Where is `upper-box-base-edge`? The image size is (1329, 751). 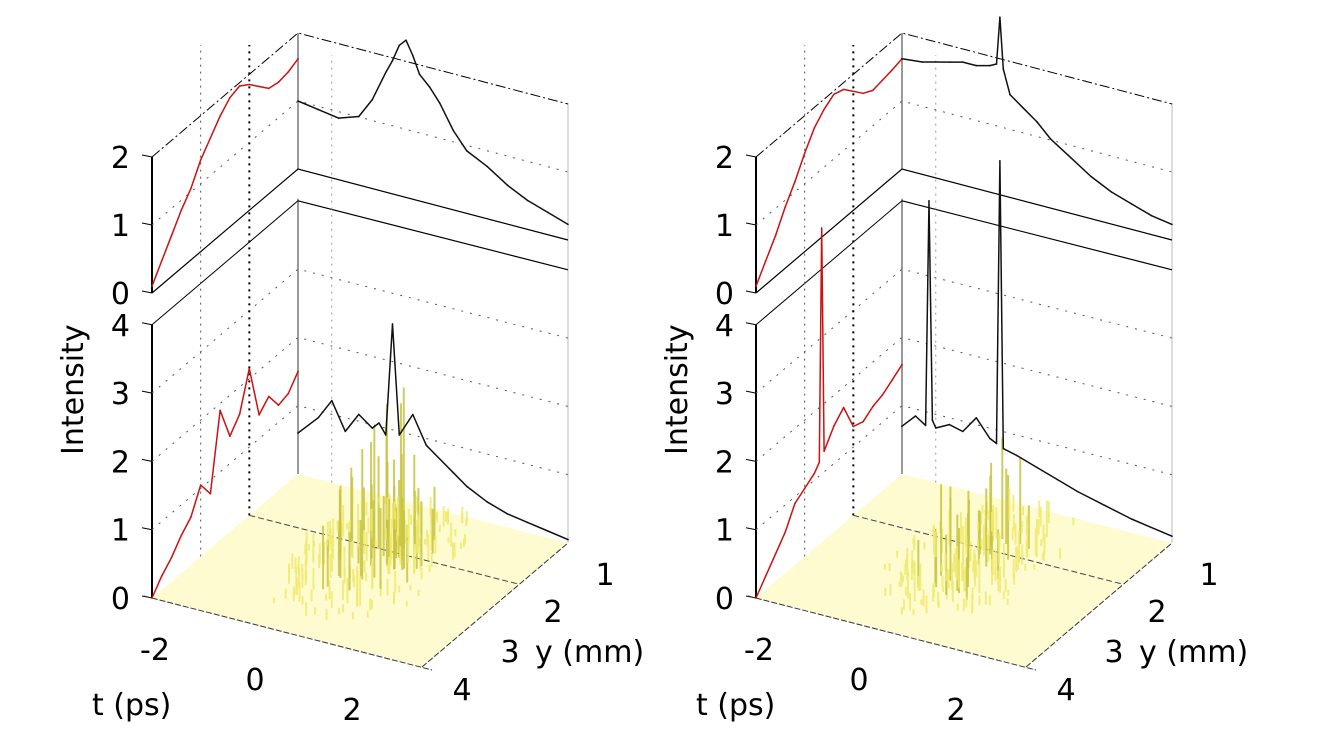 upper-box-base-edge is located at coordinates (360, 231).